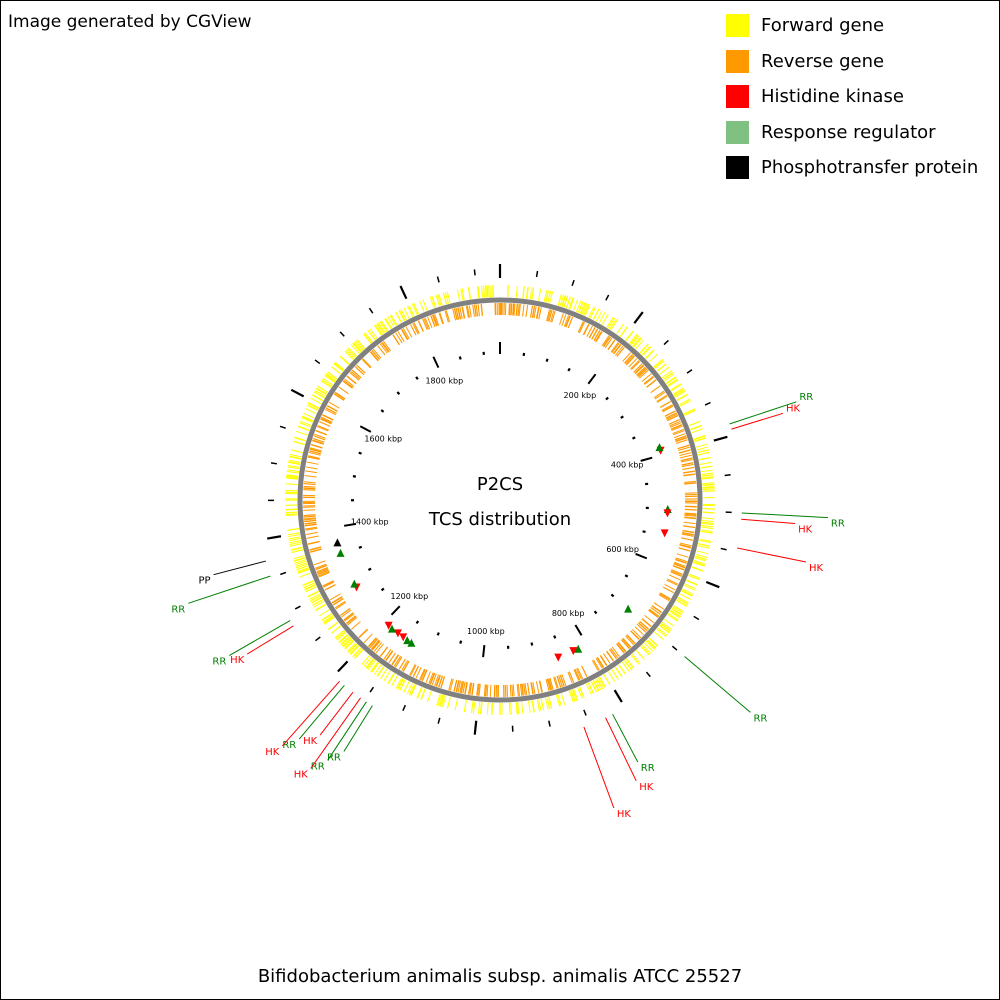 Image resolution: width=1000 pixels, height=1000 pixels. Describe the element at coordinates (502, 552) in the screenshot. I see `tcs-markers` at that location.